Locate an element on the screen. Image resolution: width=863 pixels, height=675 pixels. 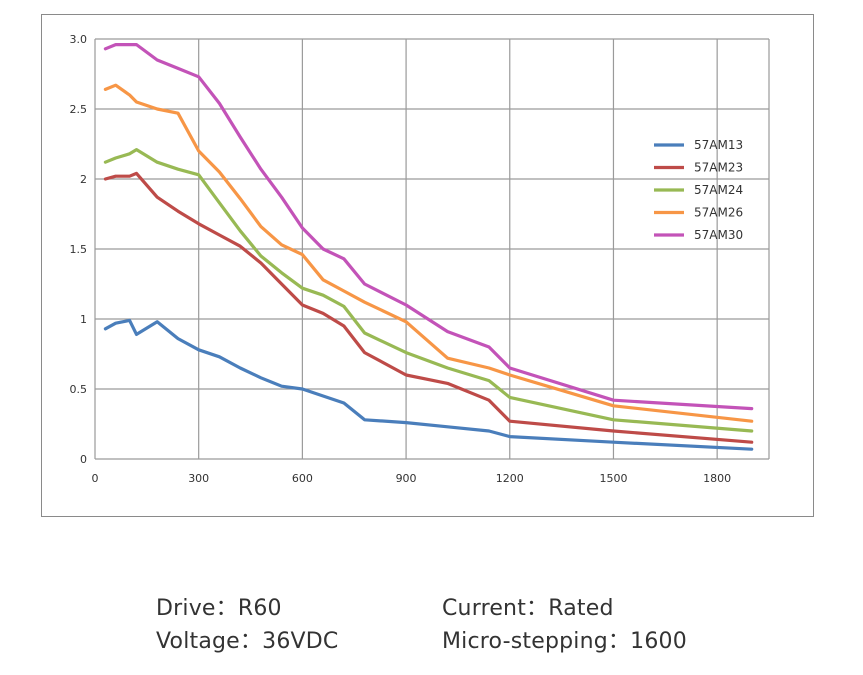
y-tick-label: 0.5 is located at coordinates (79, 389).